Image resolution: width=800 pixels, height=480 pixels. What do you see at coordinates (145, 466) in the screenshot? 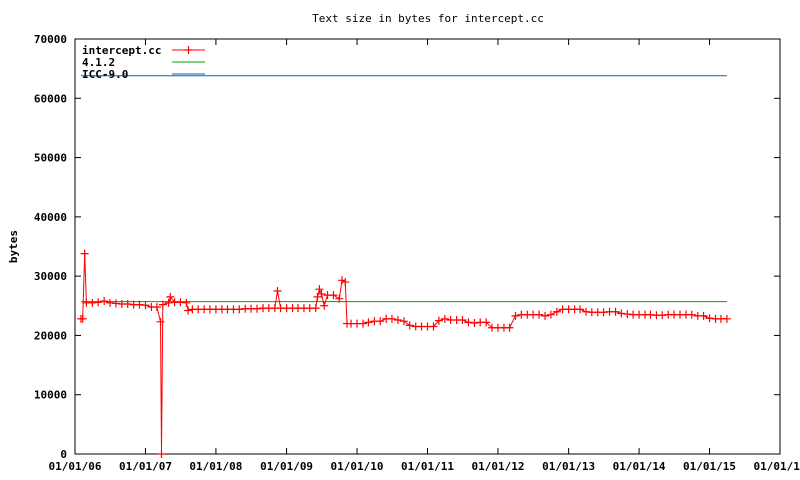
I see `x-tick-label: 01/01/07` at bounding box center [145, 466].